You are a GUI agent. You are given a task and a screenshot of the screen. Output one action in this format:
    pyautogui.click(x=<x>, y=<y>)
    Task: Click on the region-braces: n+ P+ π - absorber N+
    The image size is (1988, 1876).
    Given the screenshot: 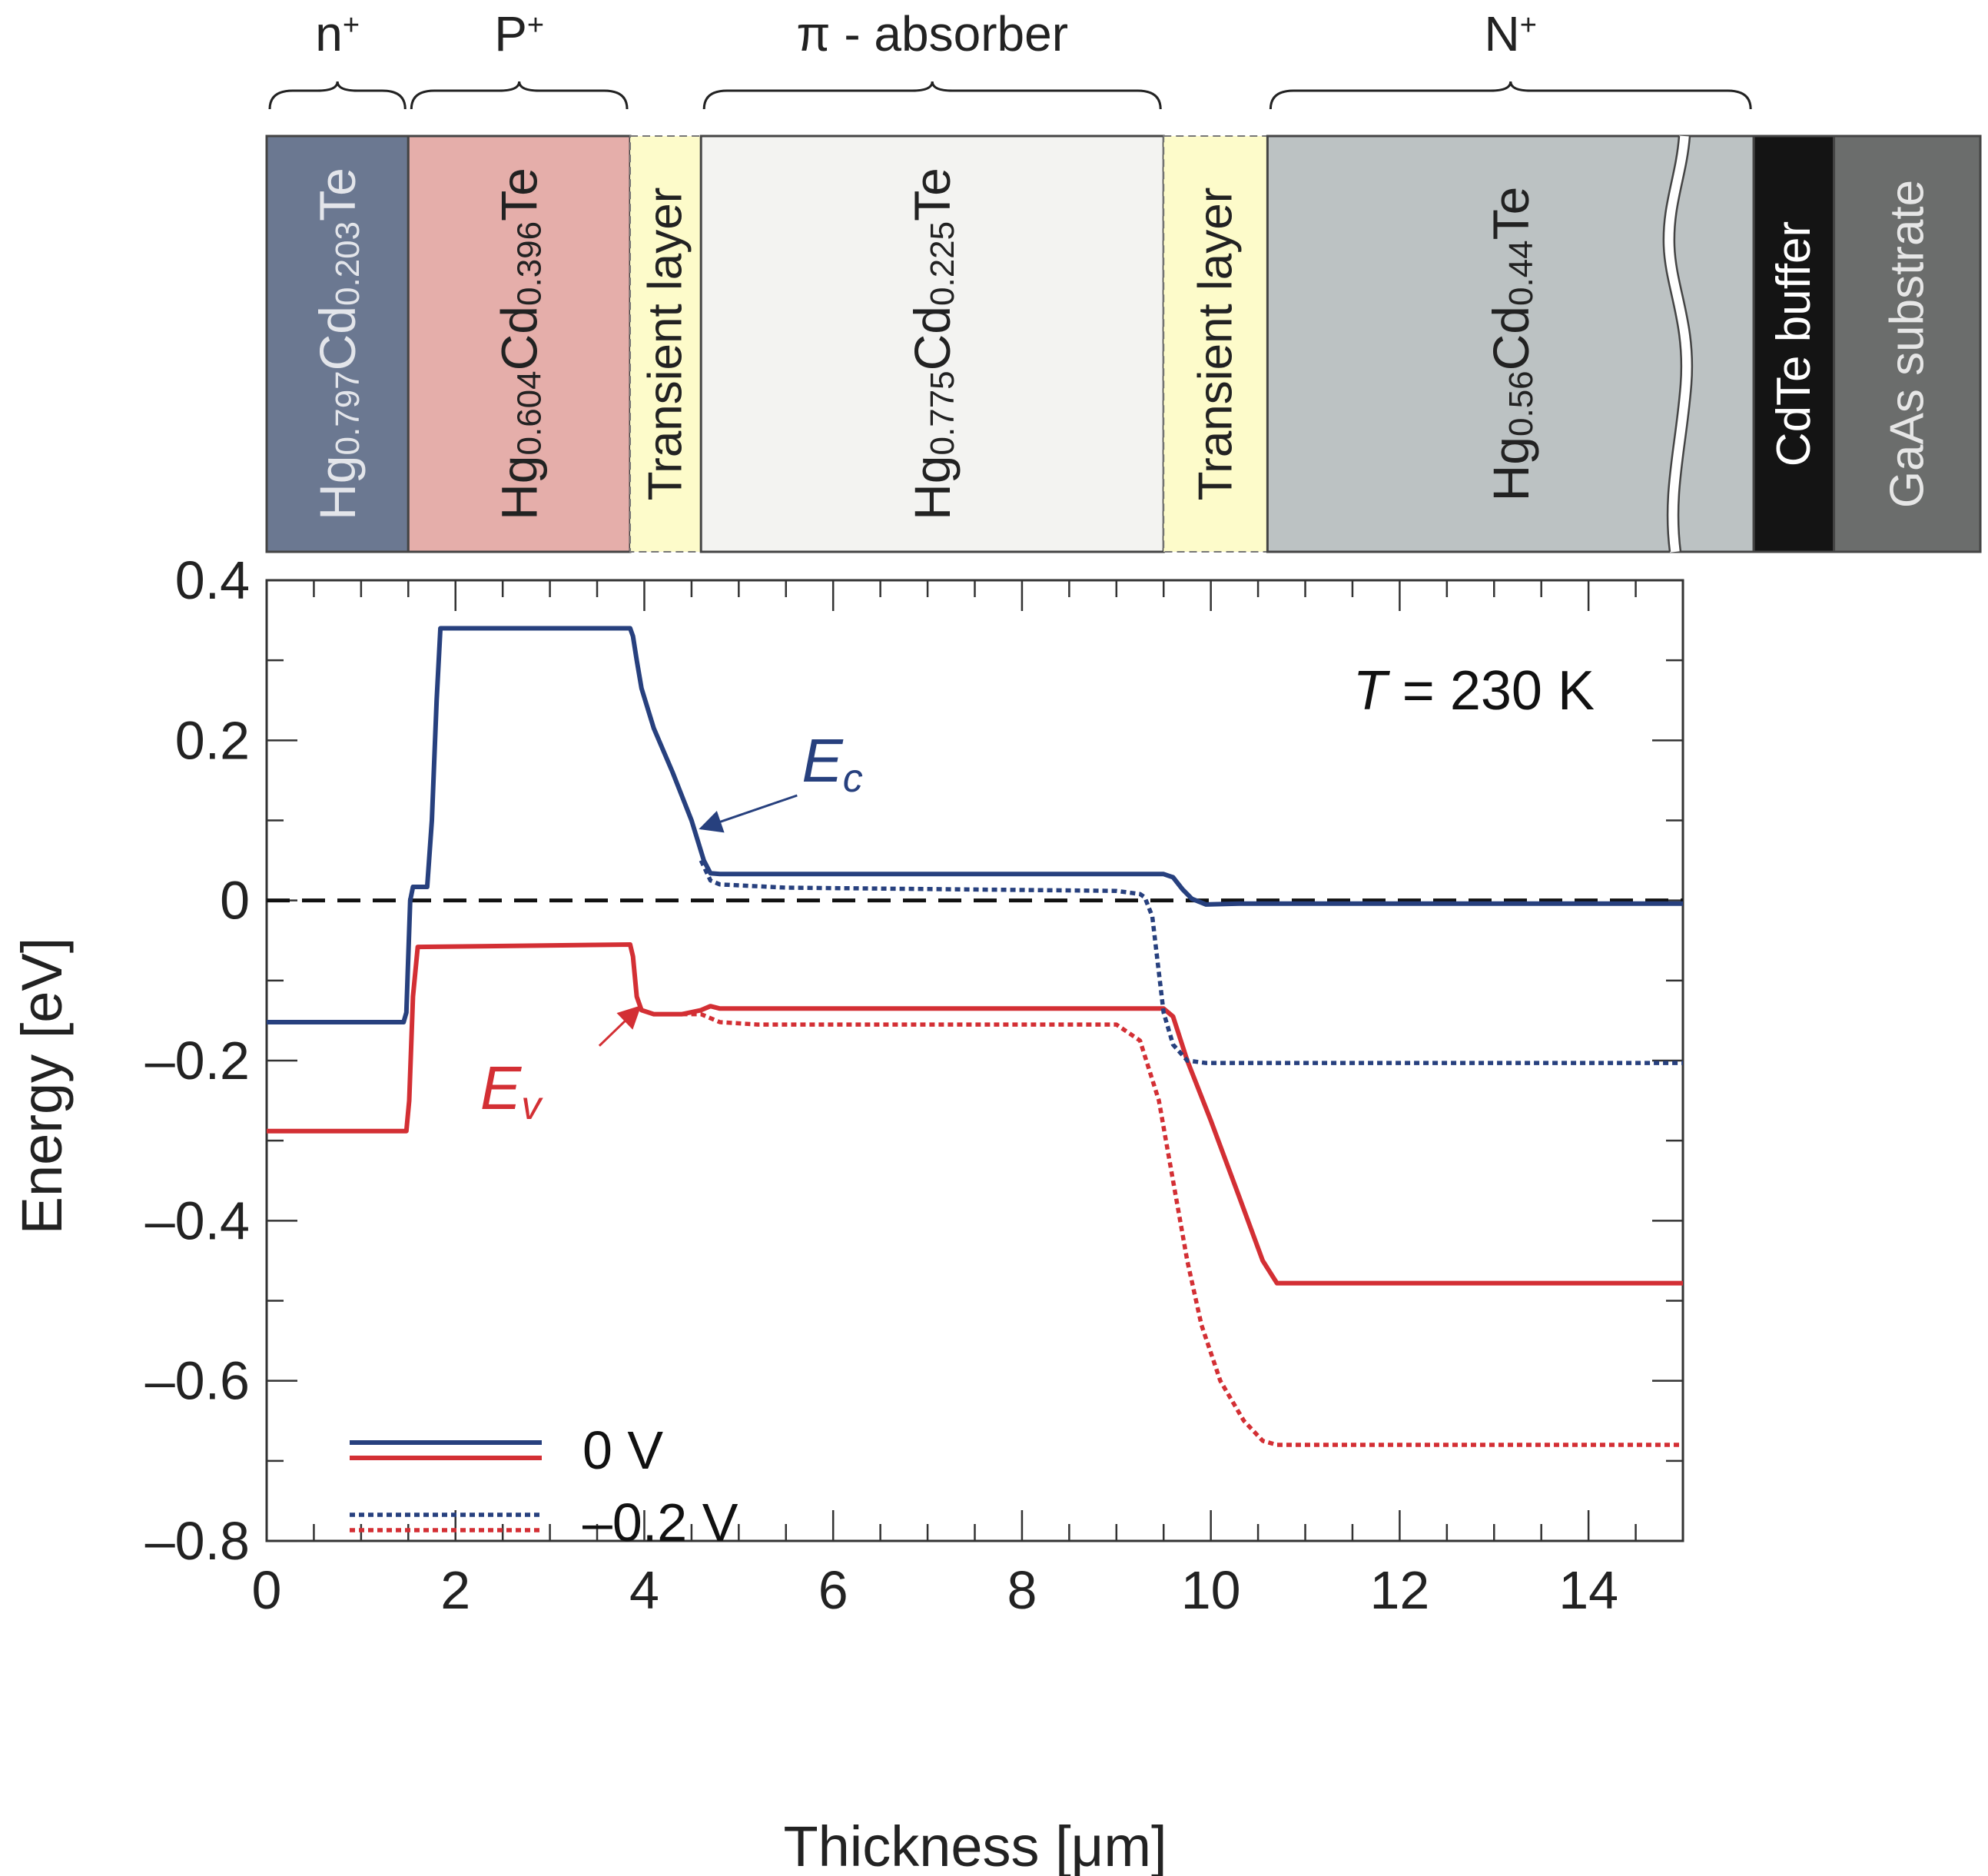 What is the action you would take?
    pyautogui.click(x=1010, y=58)
    